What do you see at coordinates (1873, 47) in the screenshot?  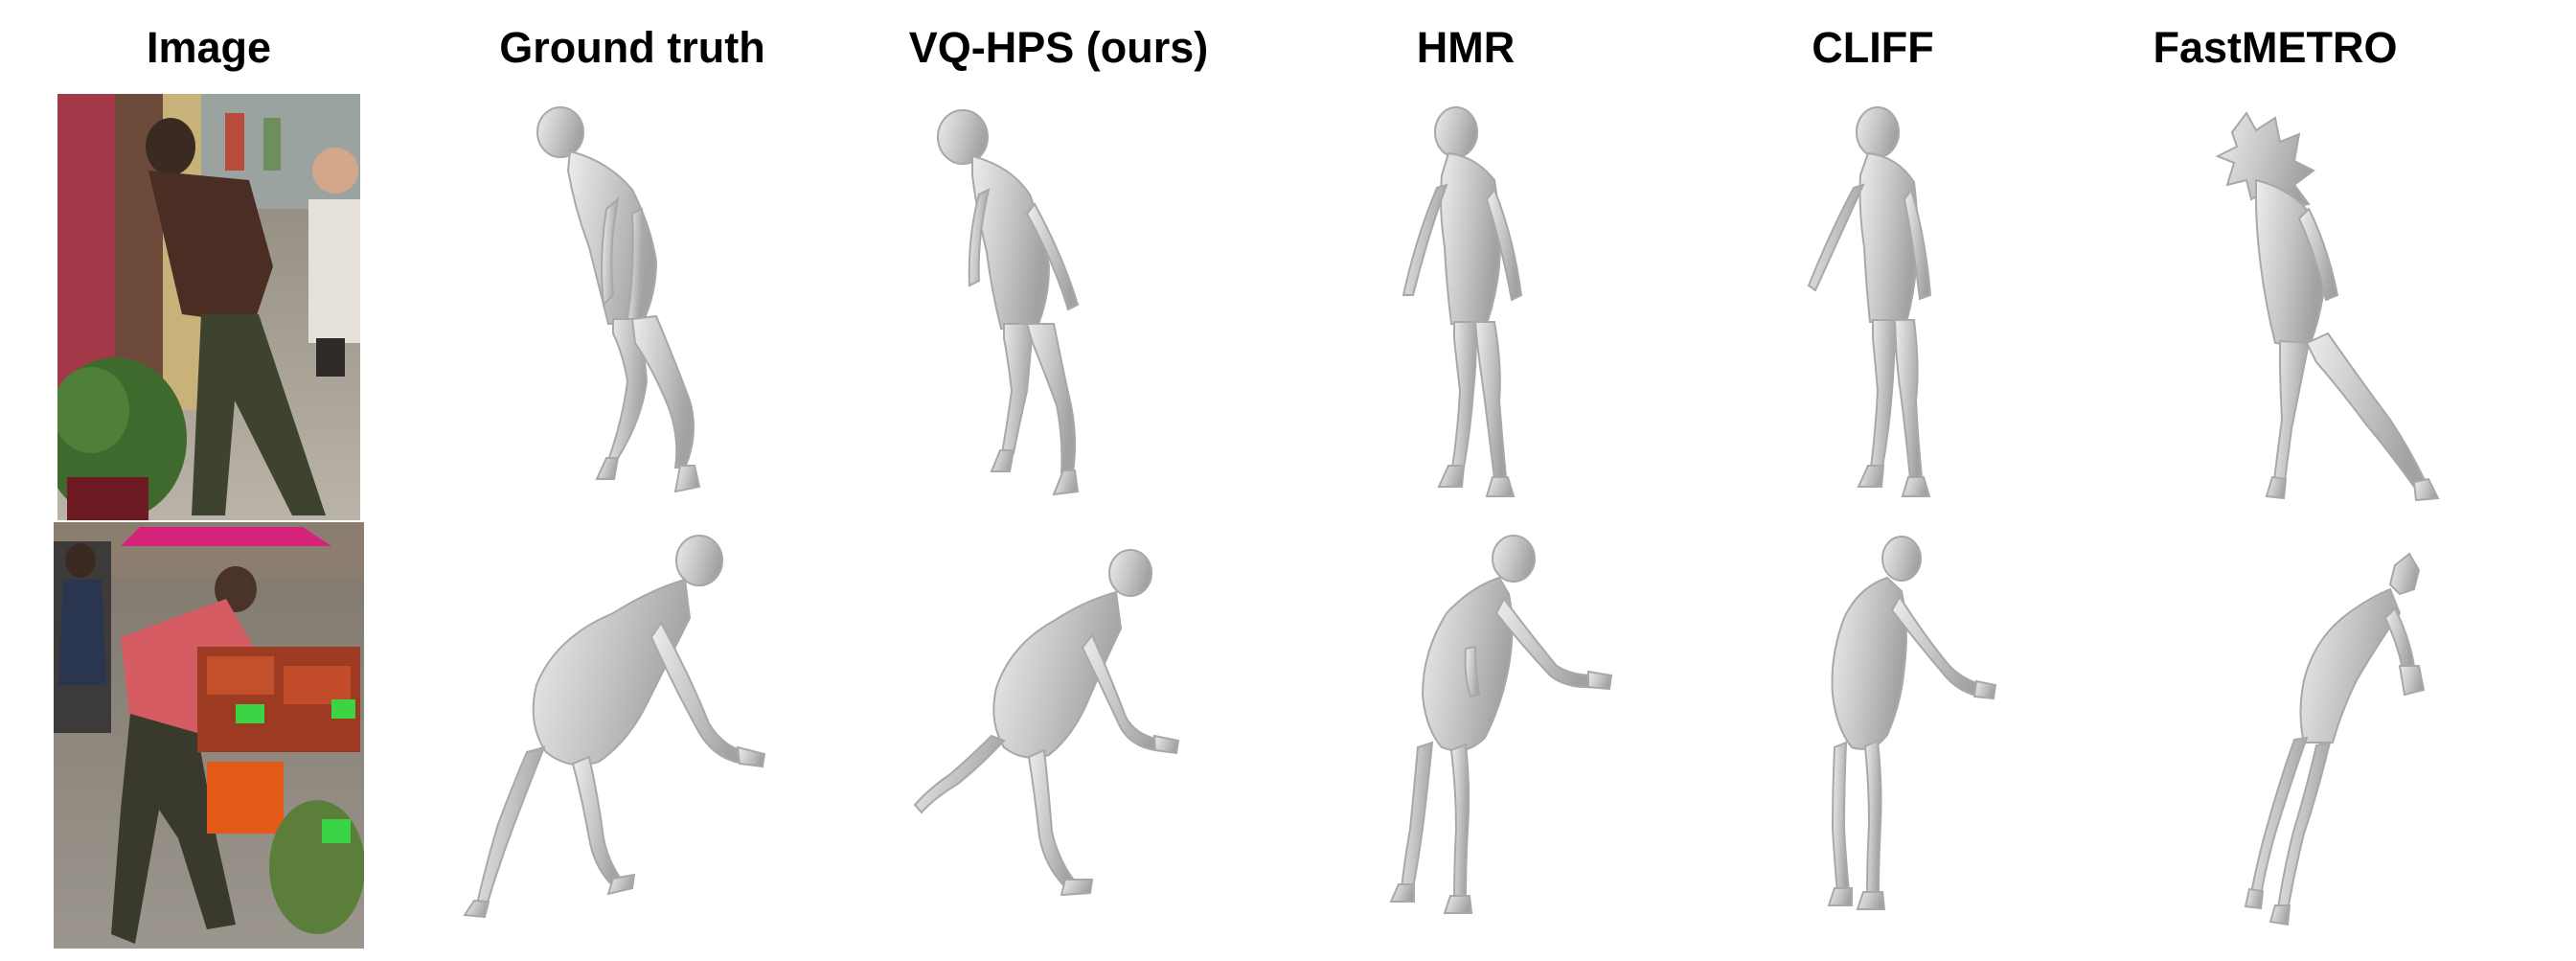 I see `header-cliff: CLIFF` at bounding box center [1873, 47].